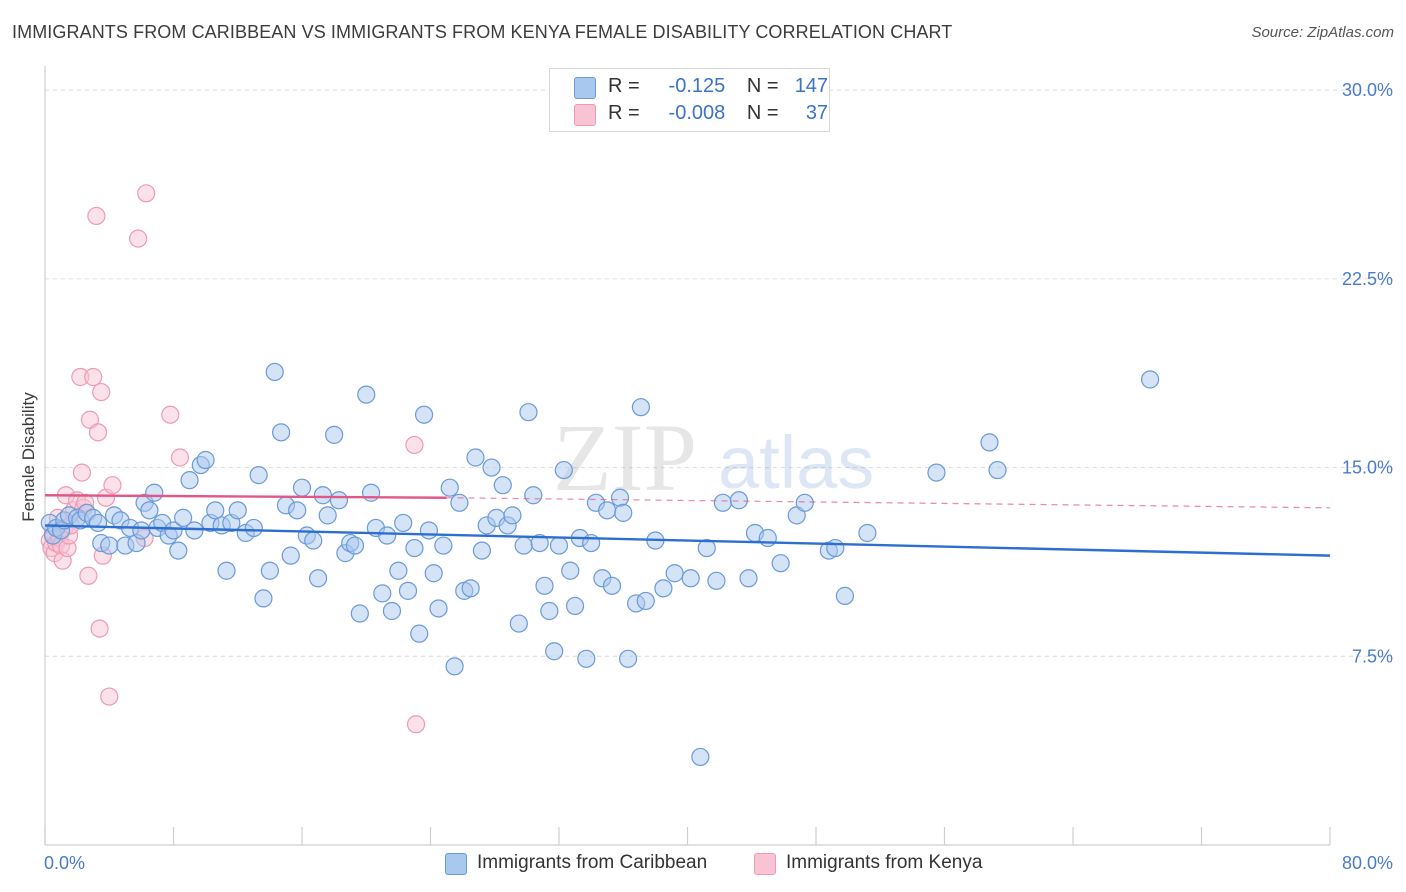  What do you see at coordinates (762, 86) in the screenshot?
I see `legend-n-label: N =` at bounding box center [762, 86].